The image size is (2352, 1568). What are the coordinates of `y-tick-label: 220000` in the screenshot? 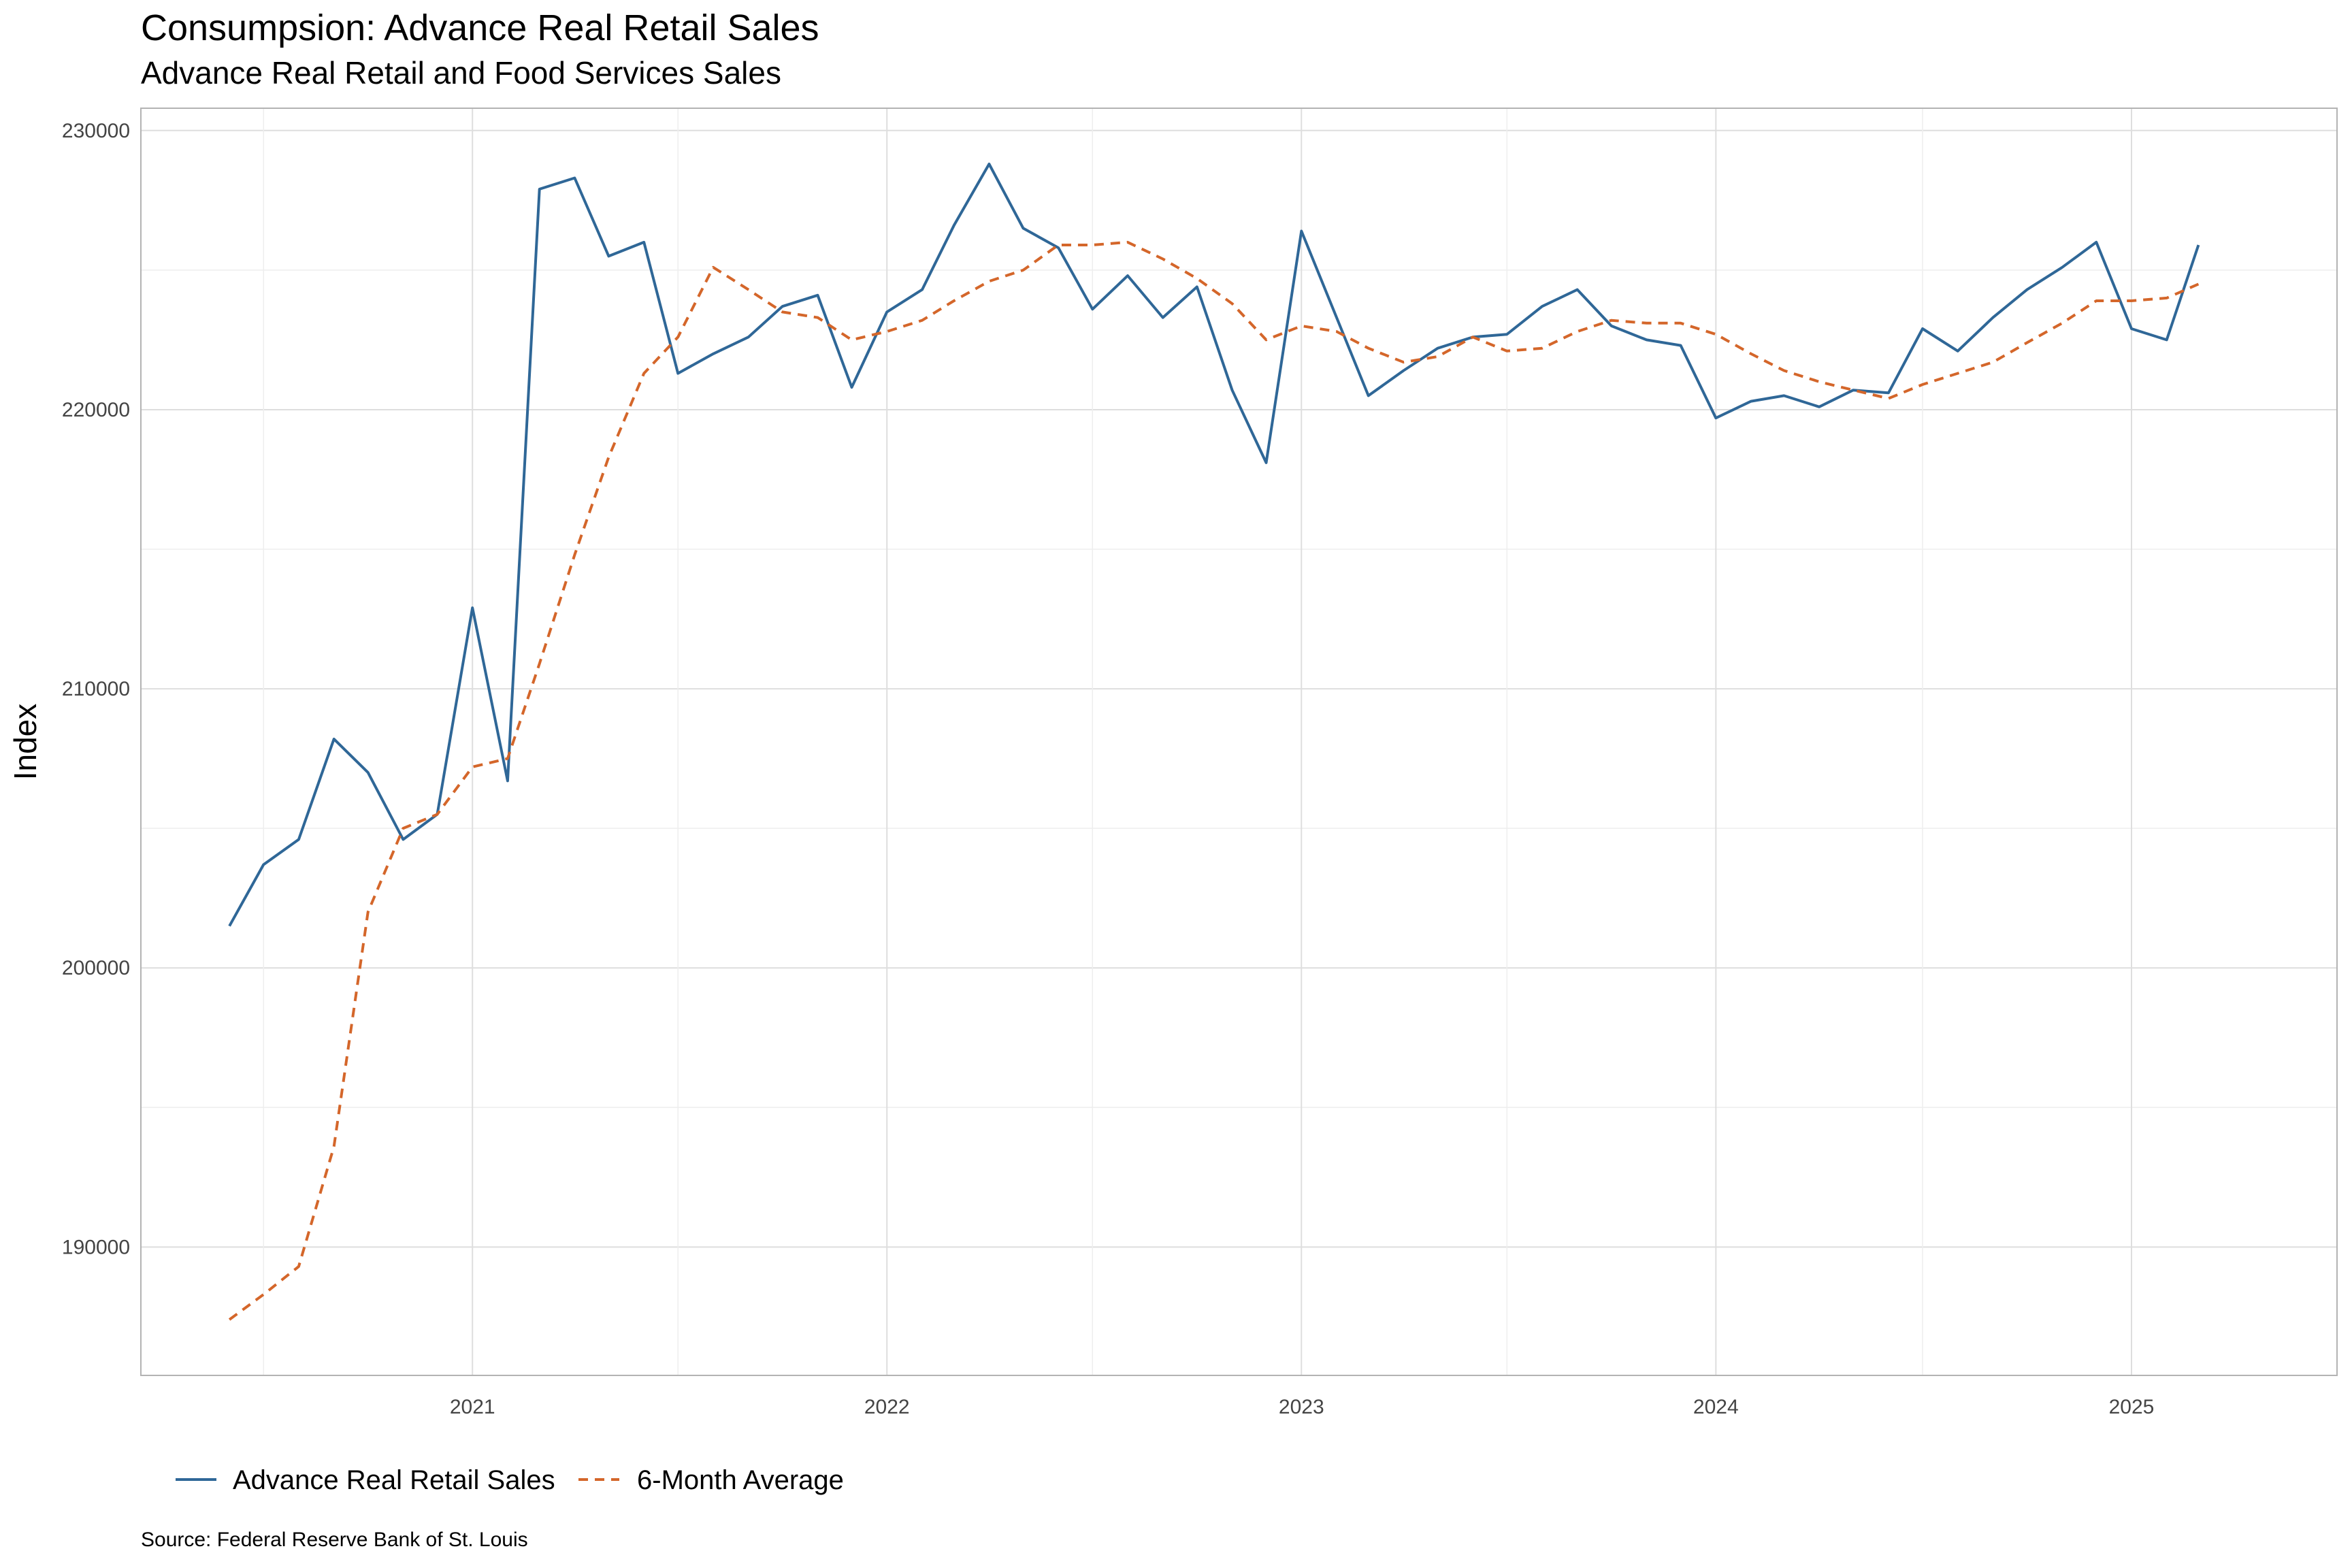 It's located at (96, 410).